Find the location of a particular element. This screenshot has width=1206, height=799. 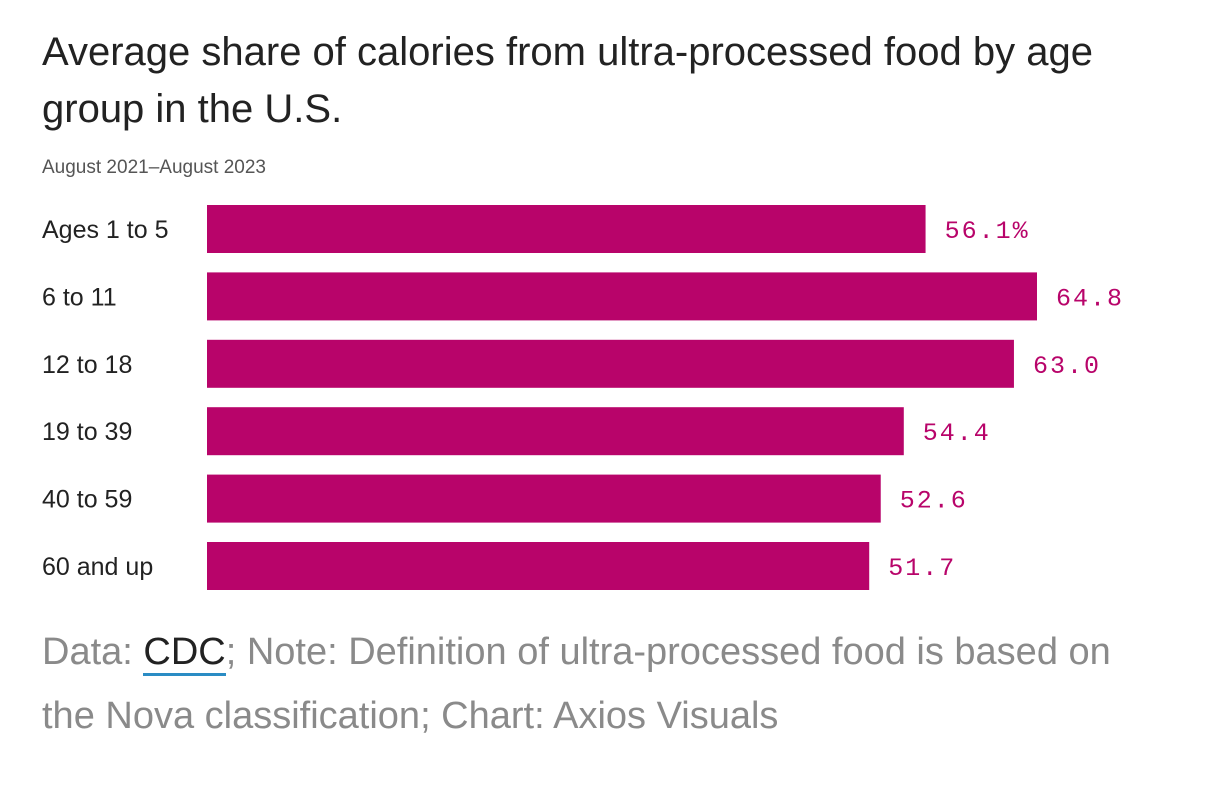

category-label: 12 to 18 is located at coordinates (87, 365).